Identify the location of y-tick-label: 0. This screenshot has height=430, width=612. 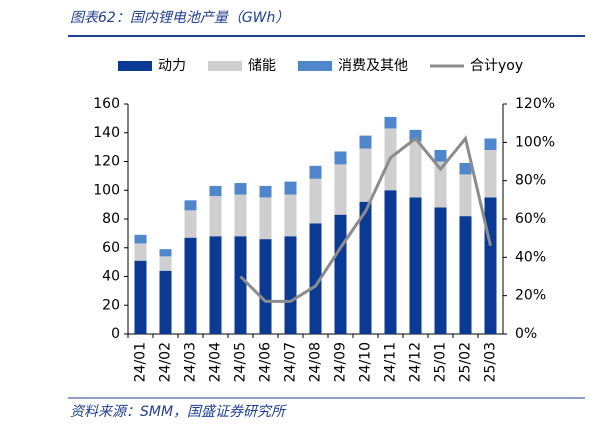
(115, 334).